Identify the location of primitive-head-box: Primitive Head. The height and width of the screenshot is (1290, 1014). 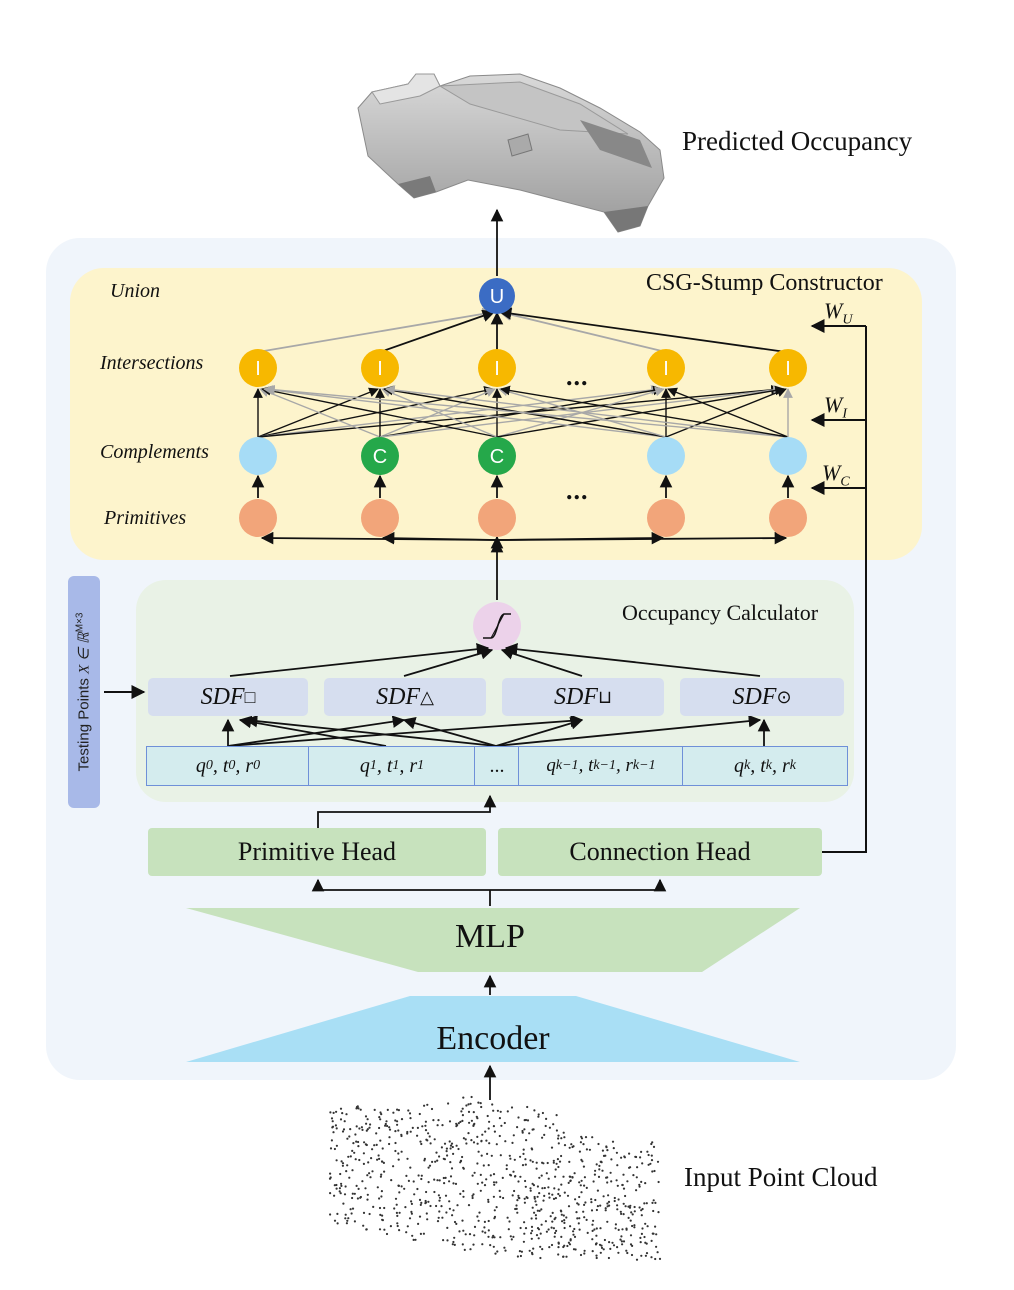
(317, 852).